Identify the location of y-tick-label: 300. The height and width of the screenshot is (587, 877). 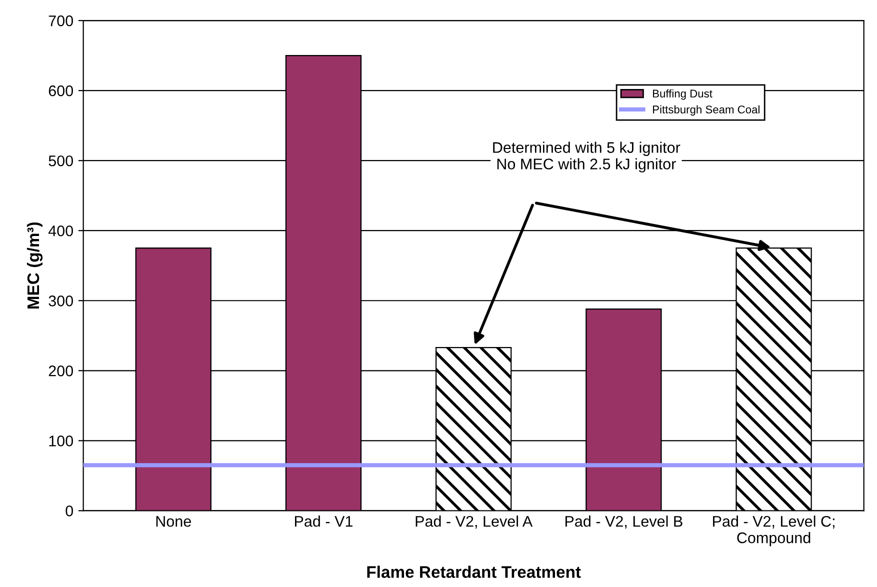
(60, 300).